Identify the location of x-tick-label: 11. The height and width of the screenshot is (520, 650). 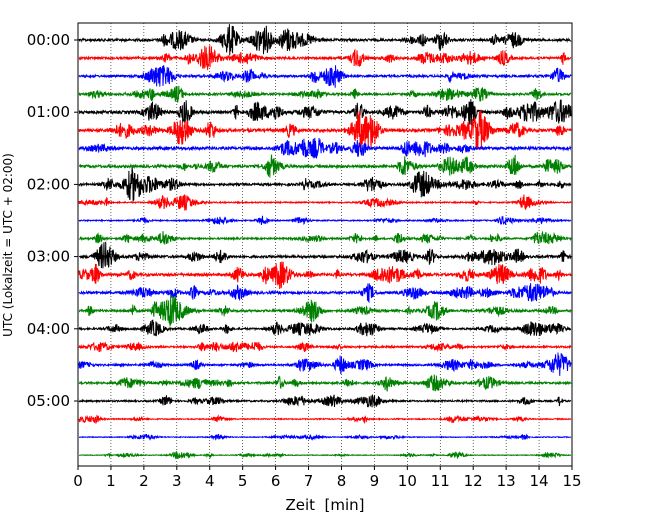
(440, 481).